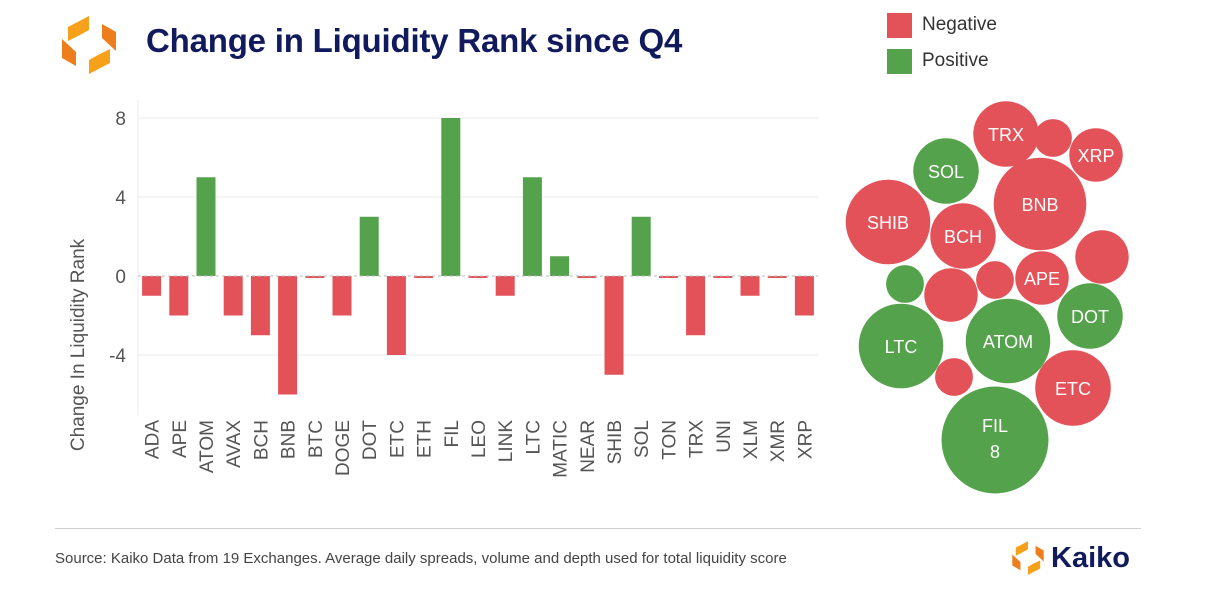 This screenshot has height=602, width=1232. What do you see at coordinates (153, 439) in the screenshot?
I see `x-tick-label: ADA` at bounding box center [153, 439].